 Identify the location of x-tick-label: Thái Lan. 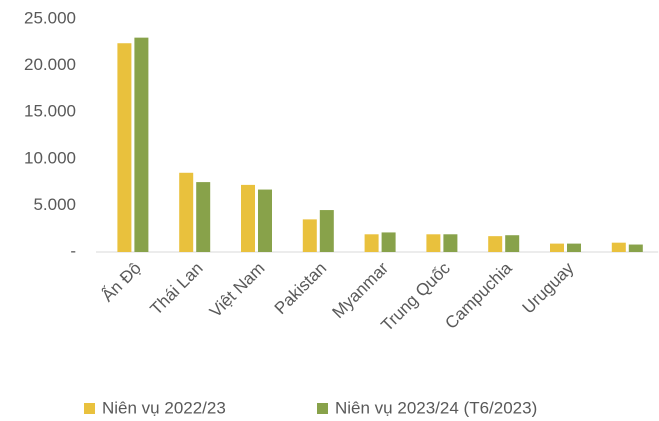
(176, 289).